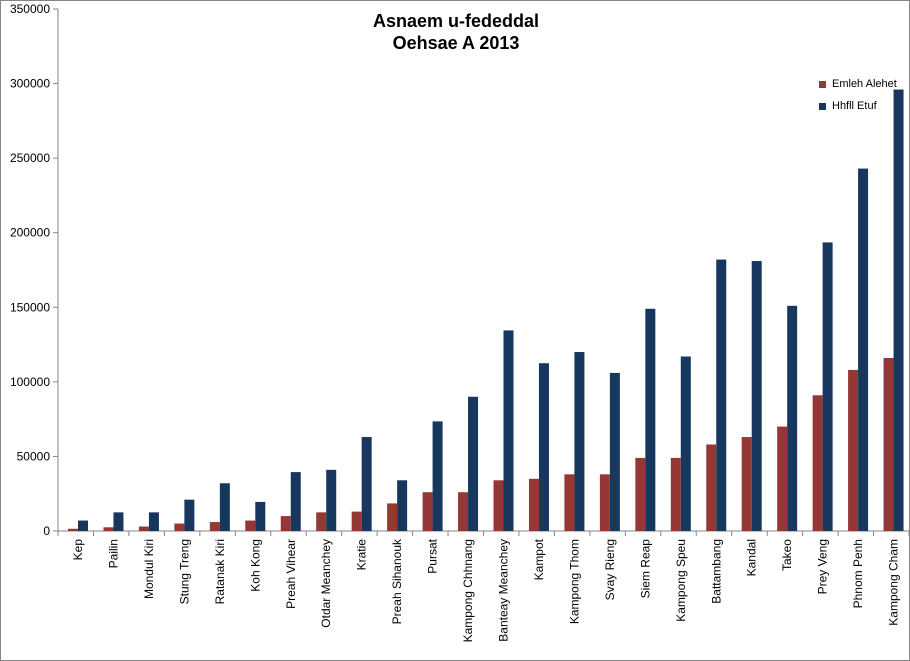  What do you see at coordinates (220, 571) in the screenshot?
I see `x-tick-label: Ratanak Kiri` at bounding box center [220, 571].